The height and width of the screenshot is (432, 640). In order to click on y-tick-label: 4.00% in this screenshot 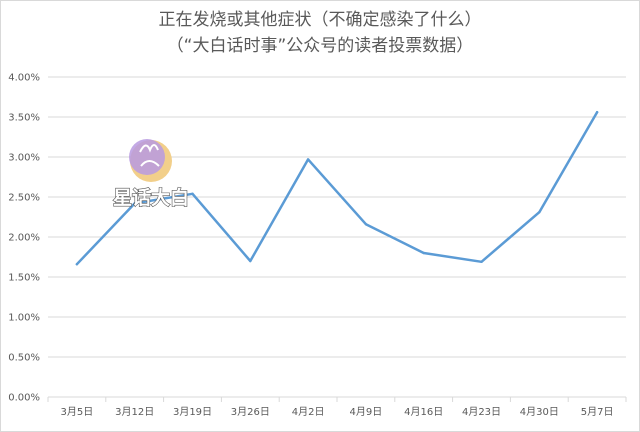, I will do `click(24, 78)`.